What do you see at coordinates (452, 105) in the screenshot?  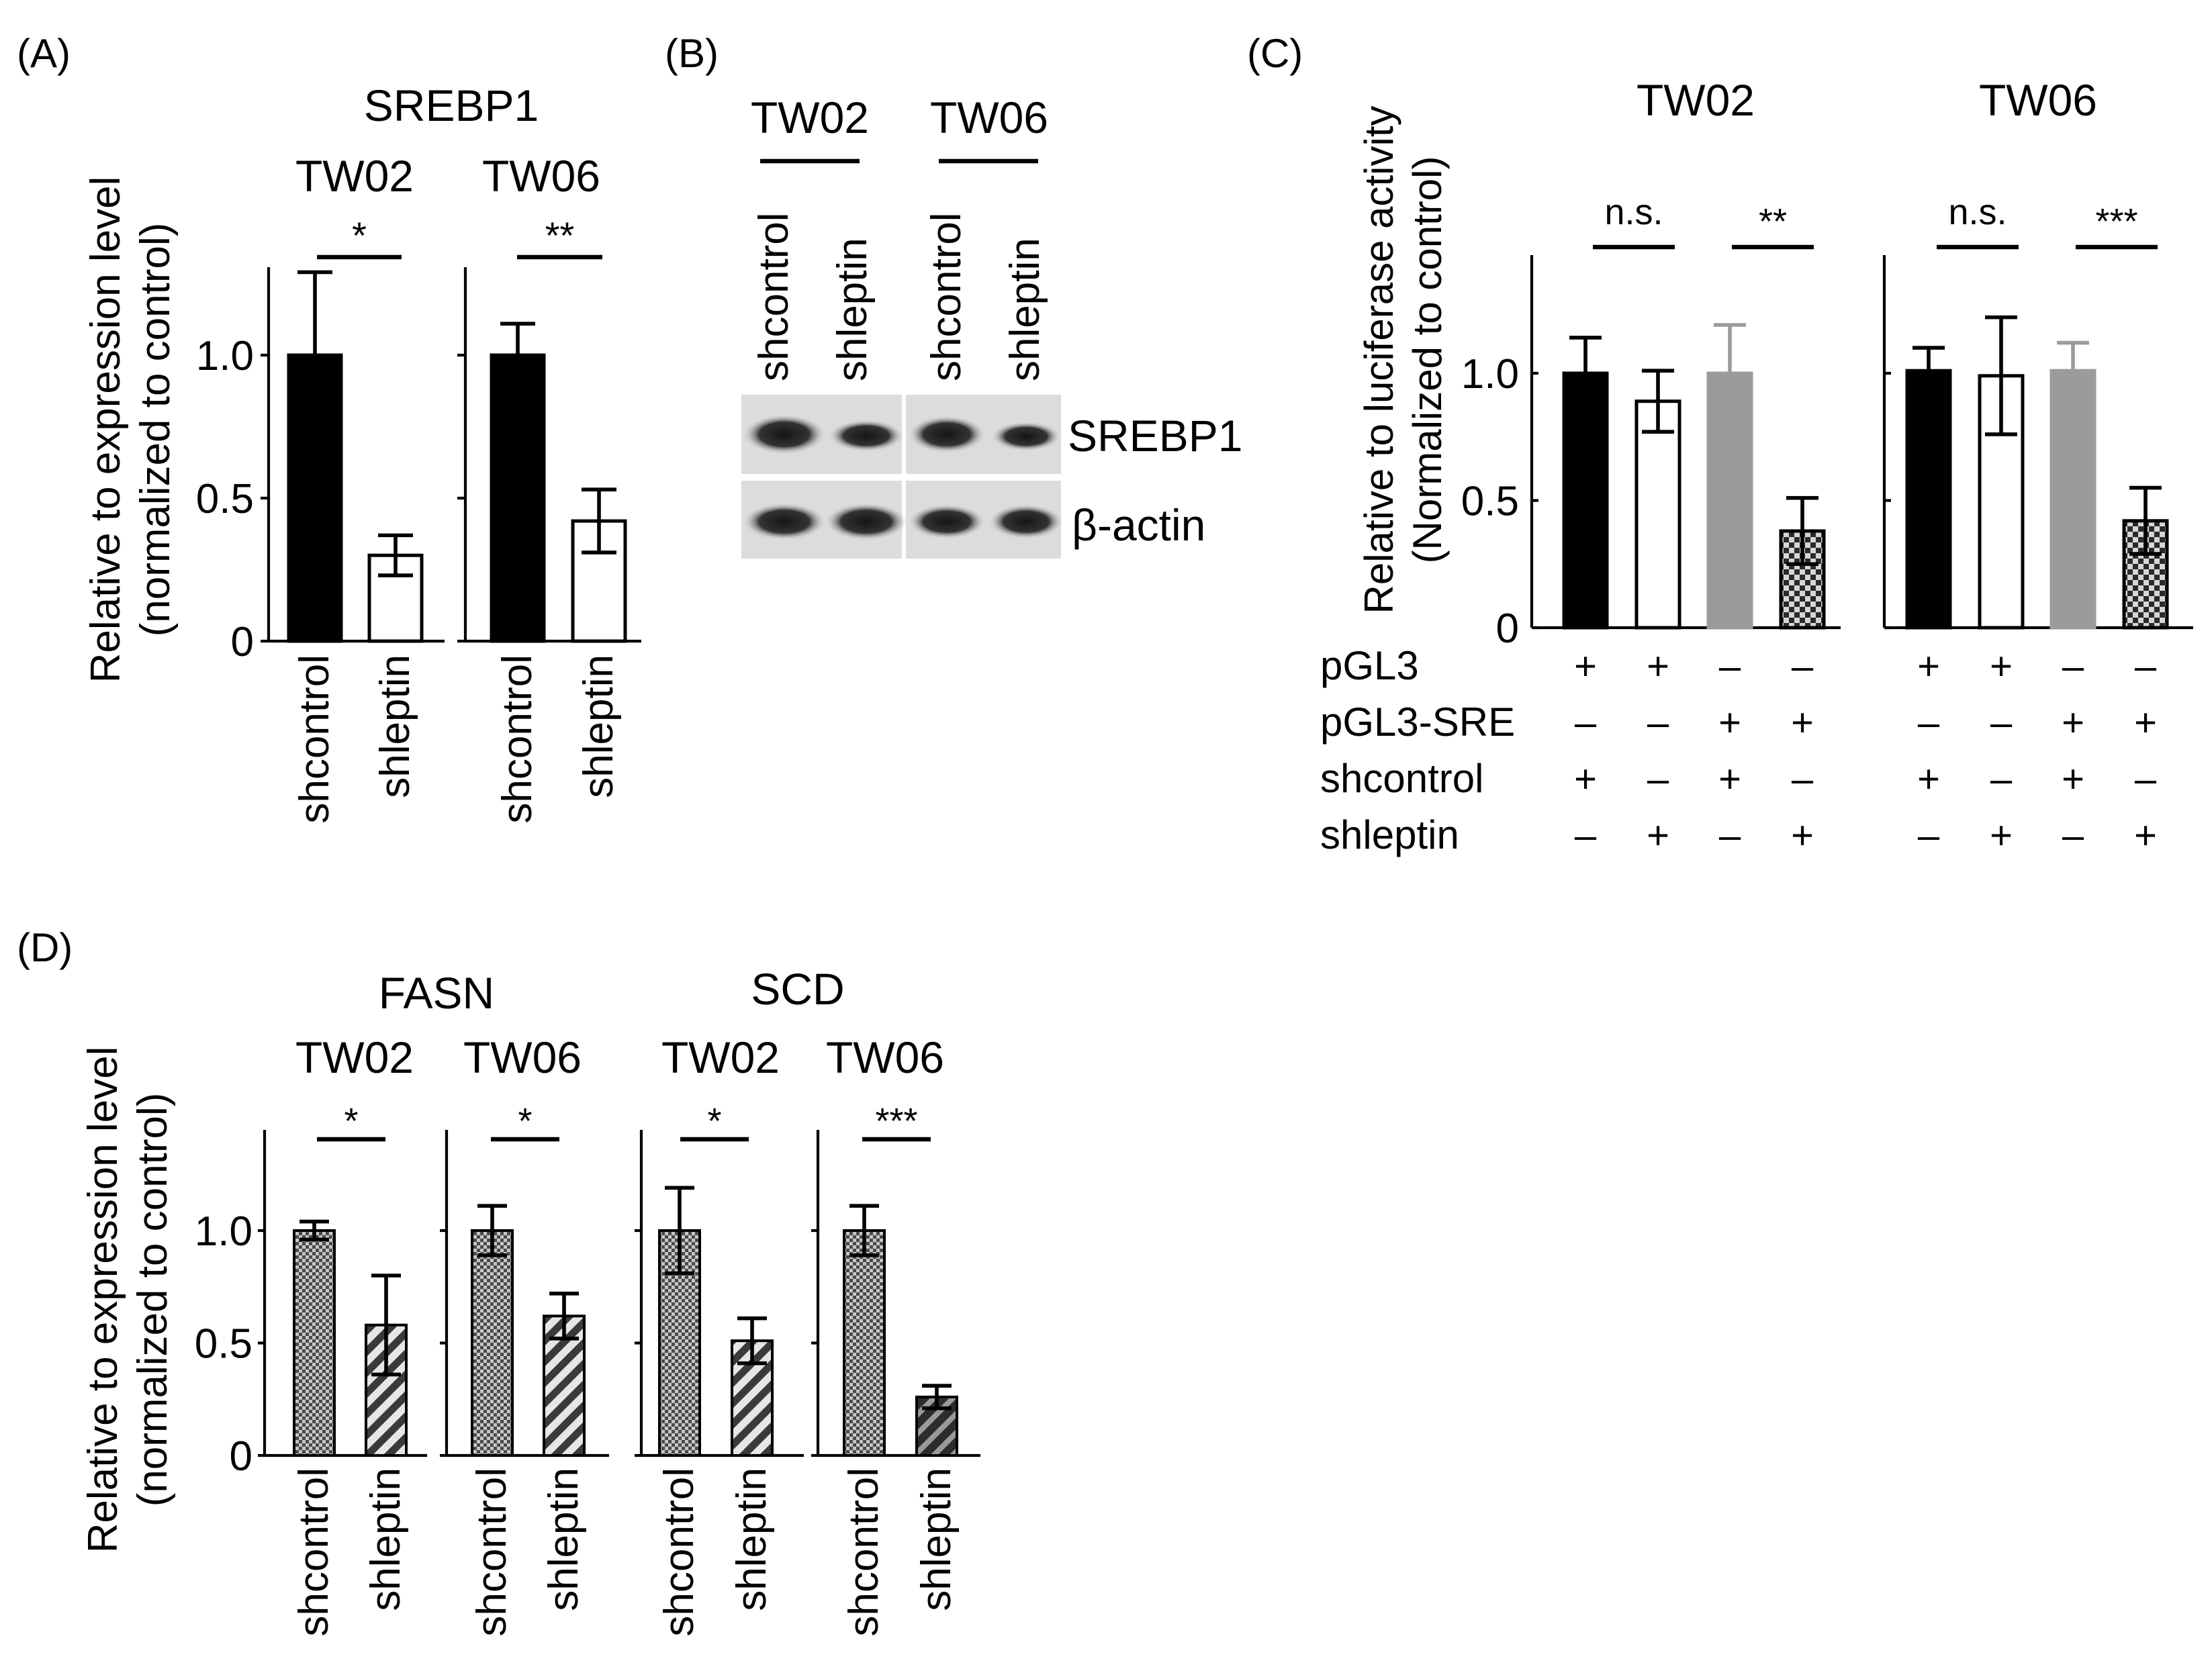 I see `panel-a-gene-title: SREBP1` at bounding box center [452, 105].